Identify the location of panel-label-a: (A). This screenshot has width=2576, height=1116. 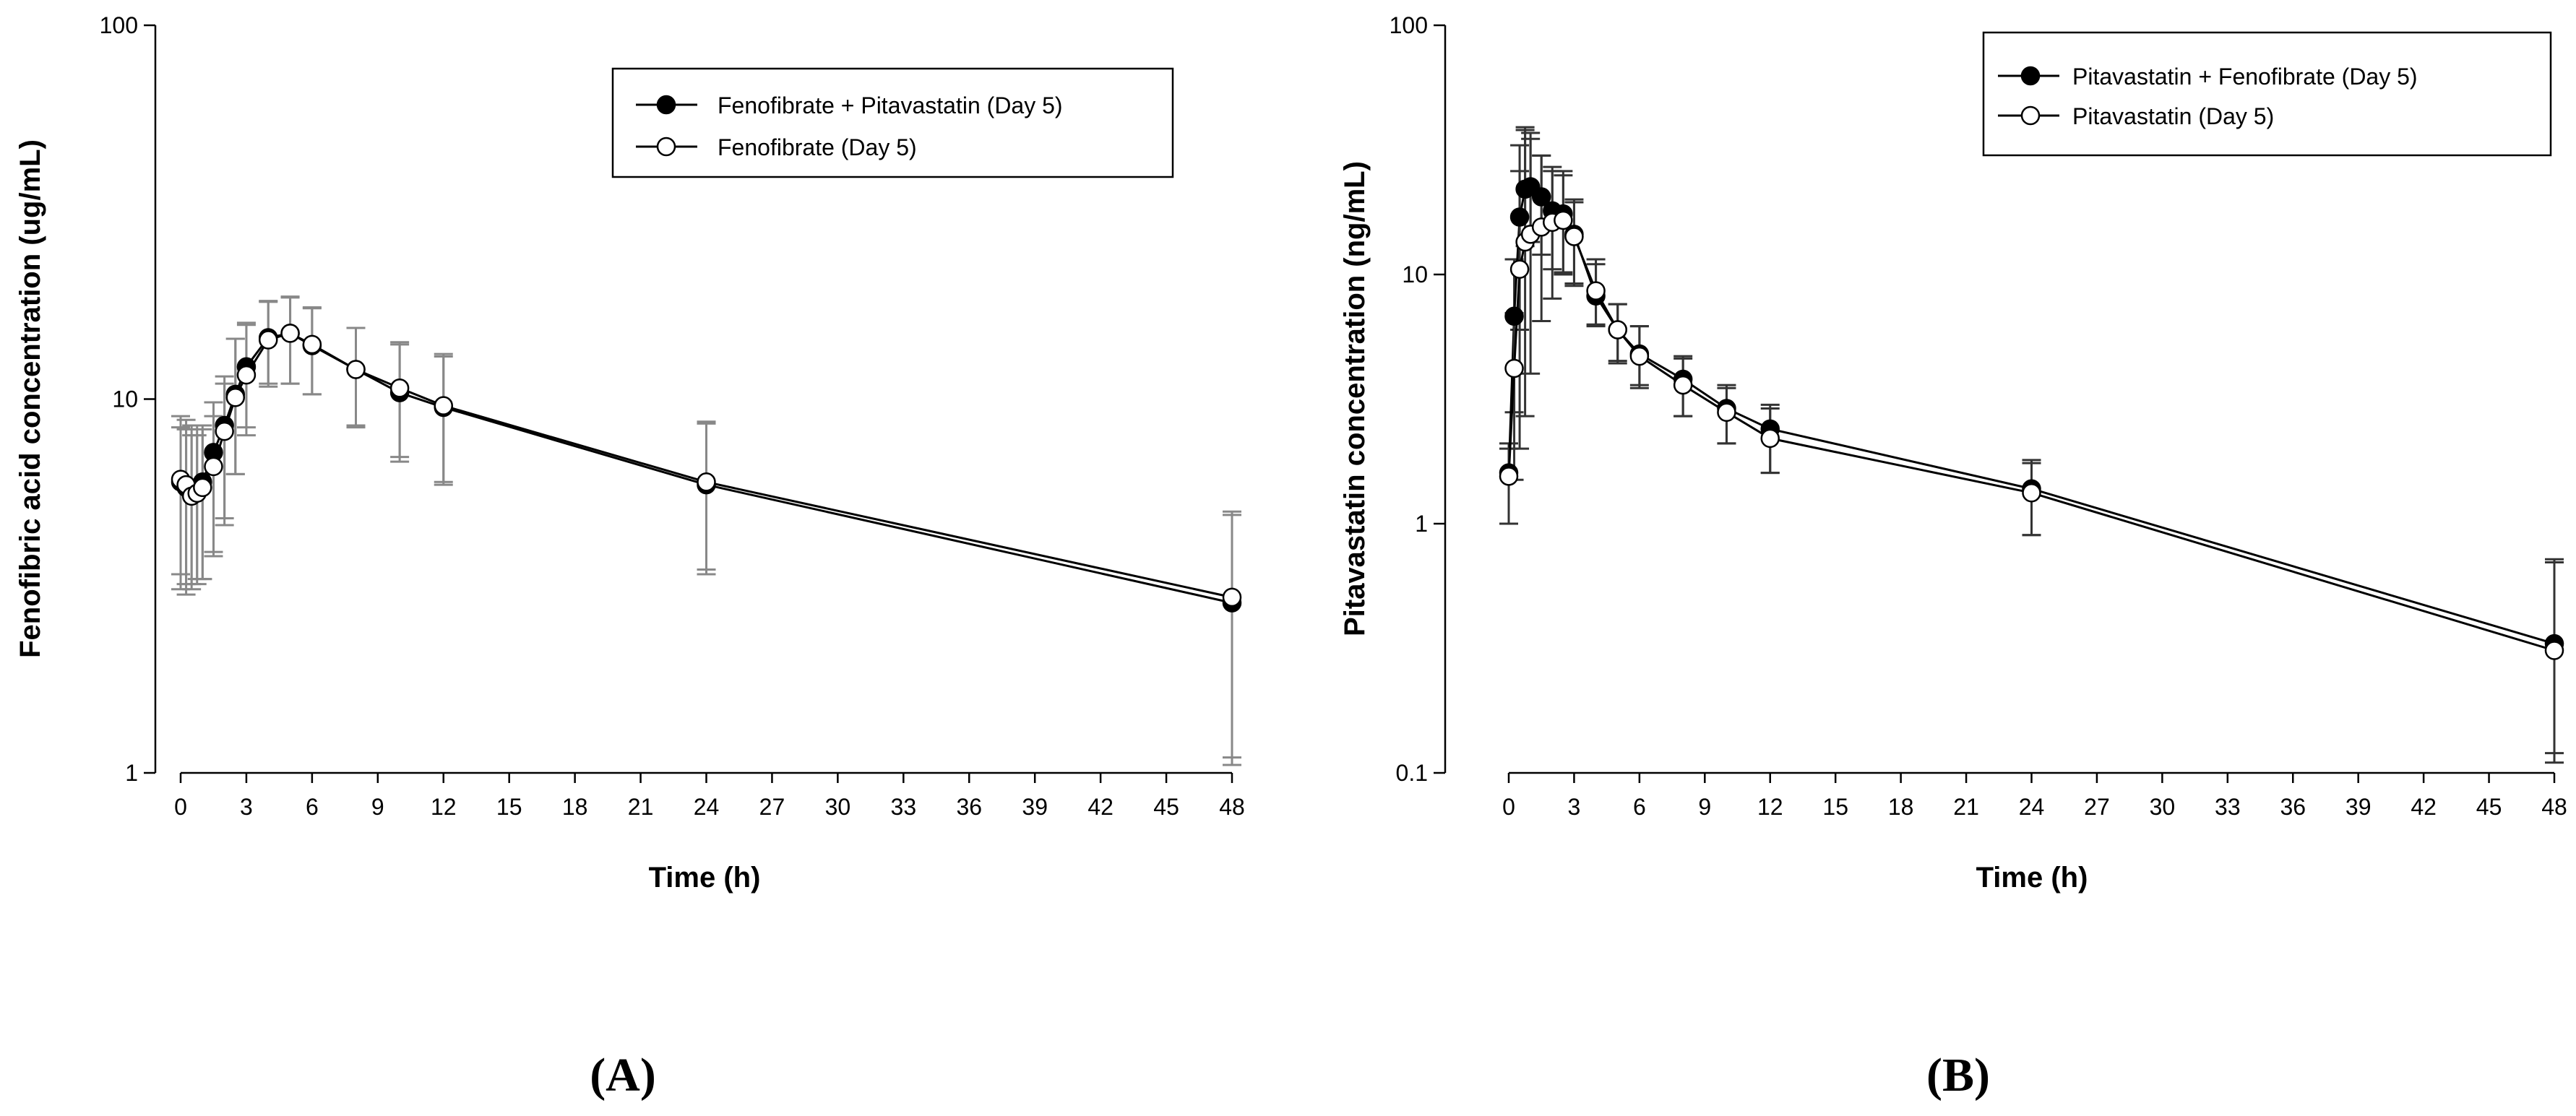
(623, 1075).